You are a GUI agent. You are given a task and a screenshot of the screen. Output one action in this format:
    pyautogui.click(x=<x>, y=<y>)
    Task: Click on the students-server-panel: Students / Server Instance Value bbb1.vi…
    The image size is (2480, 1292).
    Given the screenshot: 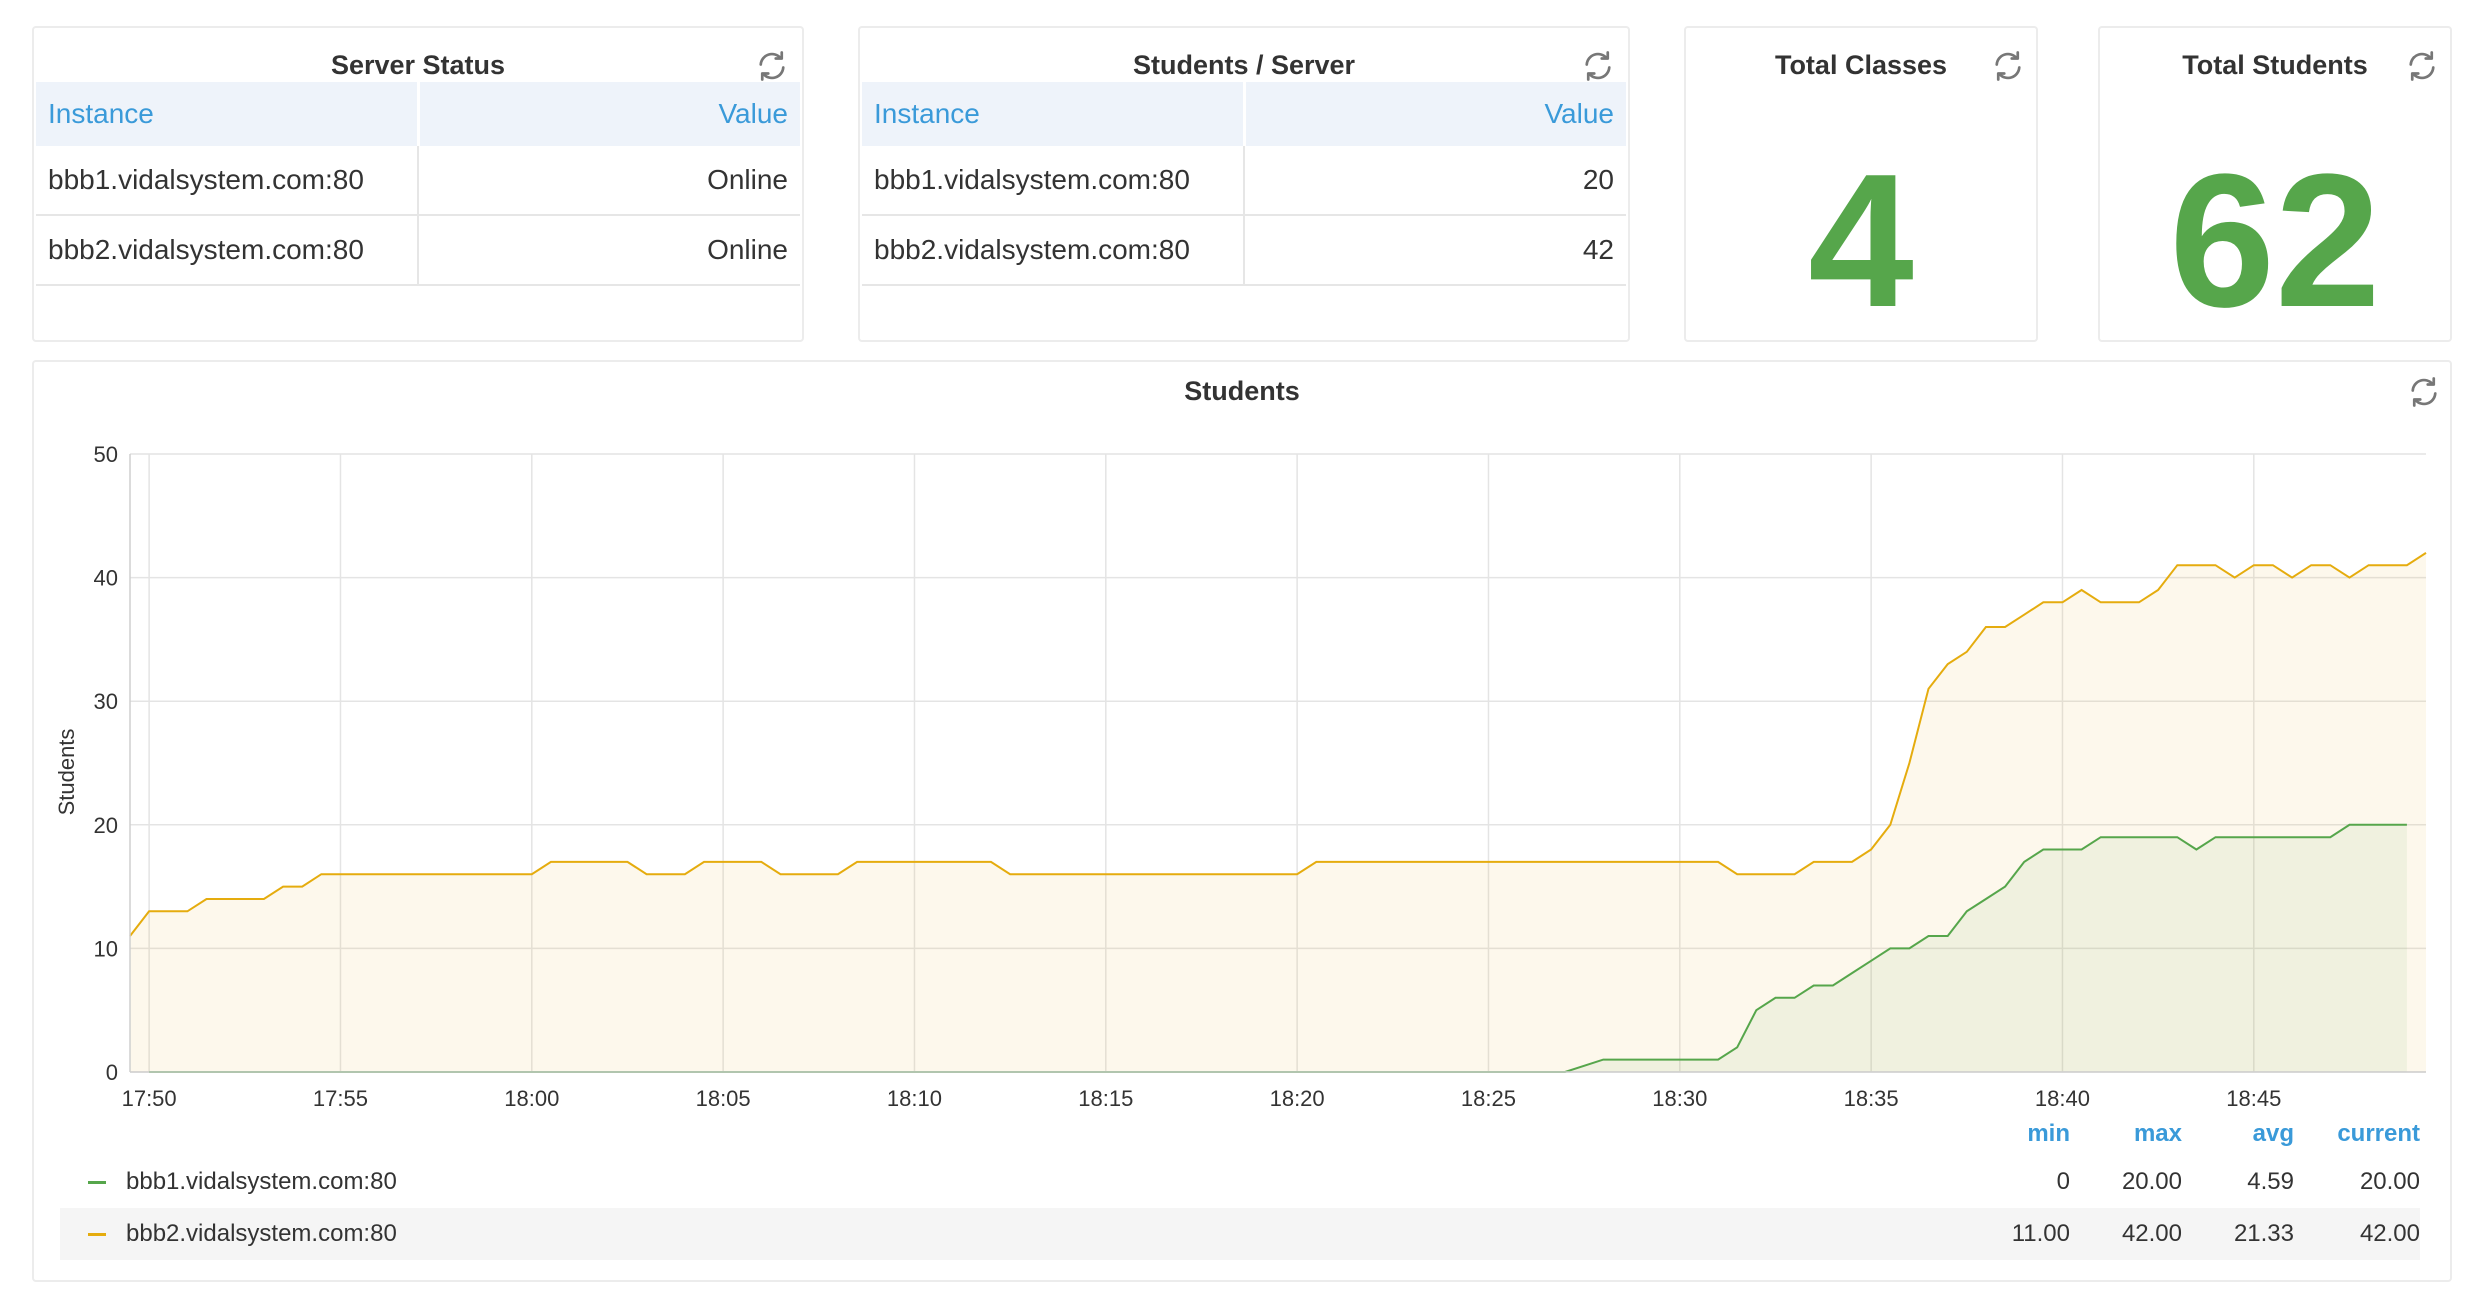 What is the action you would take?
    pyautogui.click(x=1244, y=184)
    